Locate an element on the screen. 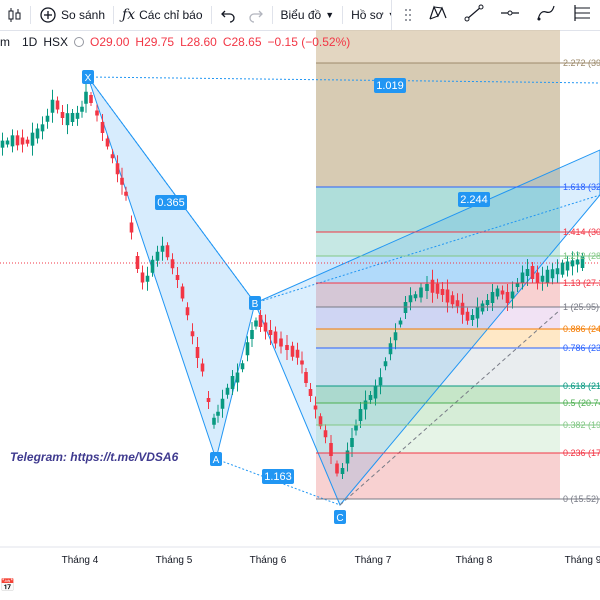  x-axis-label: Tháng 6 is located at coordinates (268, 560).